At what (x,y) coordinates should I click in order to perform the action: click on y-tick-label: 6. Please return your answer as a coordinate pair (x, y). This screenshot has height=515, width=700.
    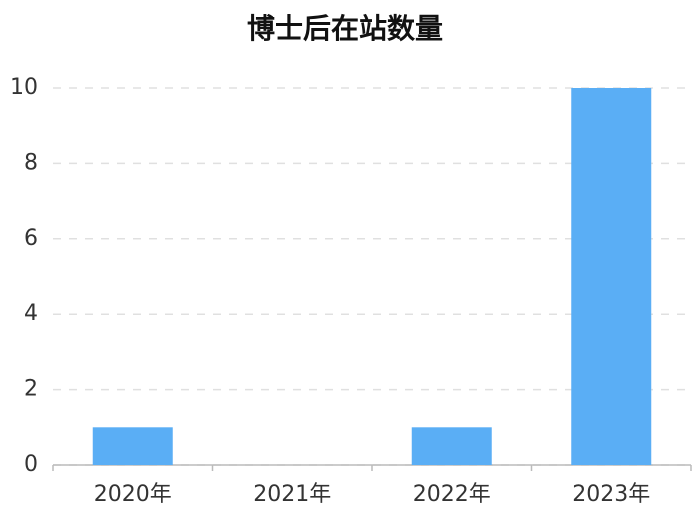
    Looking at the image, I should click on (31, 238).